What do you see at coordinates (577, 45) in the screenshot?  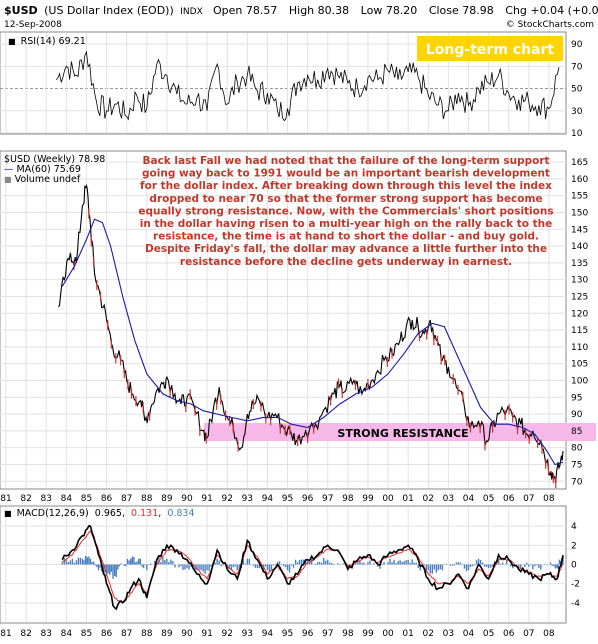 I see `y-tick-label: 90` at bounding box center [577, 45].